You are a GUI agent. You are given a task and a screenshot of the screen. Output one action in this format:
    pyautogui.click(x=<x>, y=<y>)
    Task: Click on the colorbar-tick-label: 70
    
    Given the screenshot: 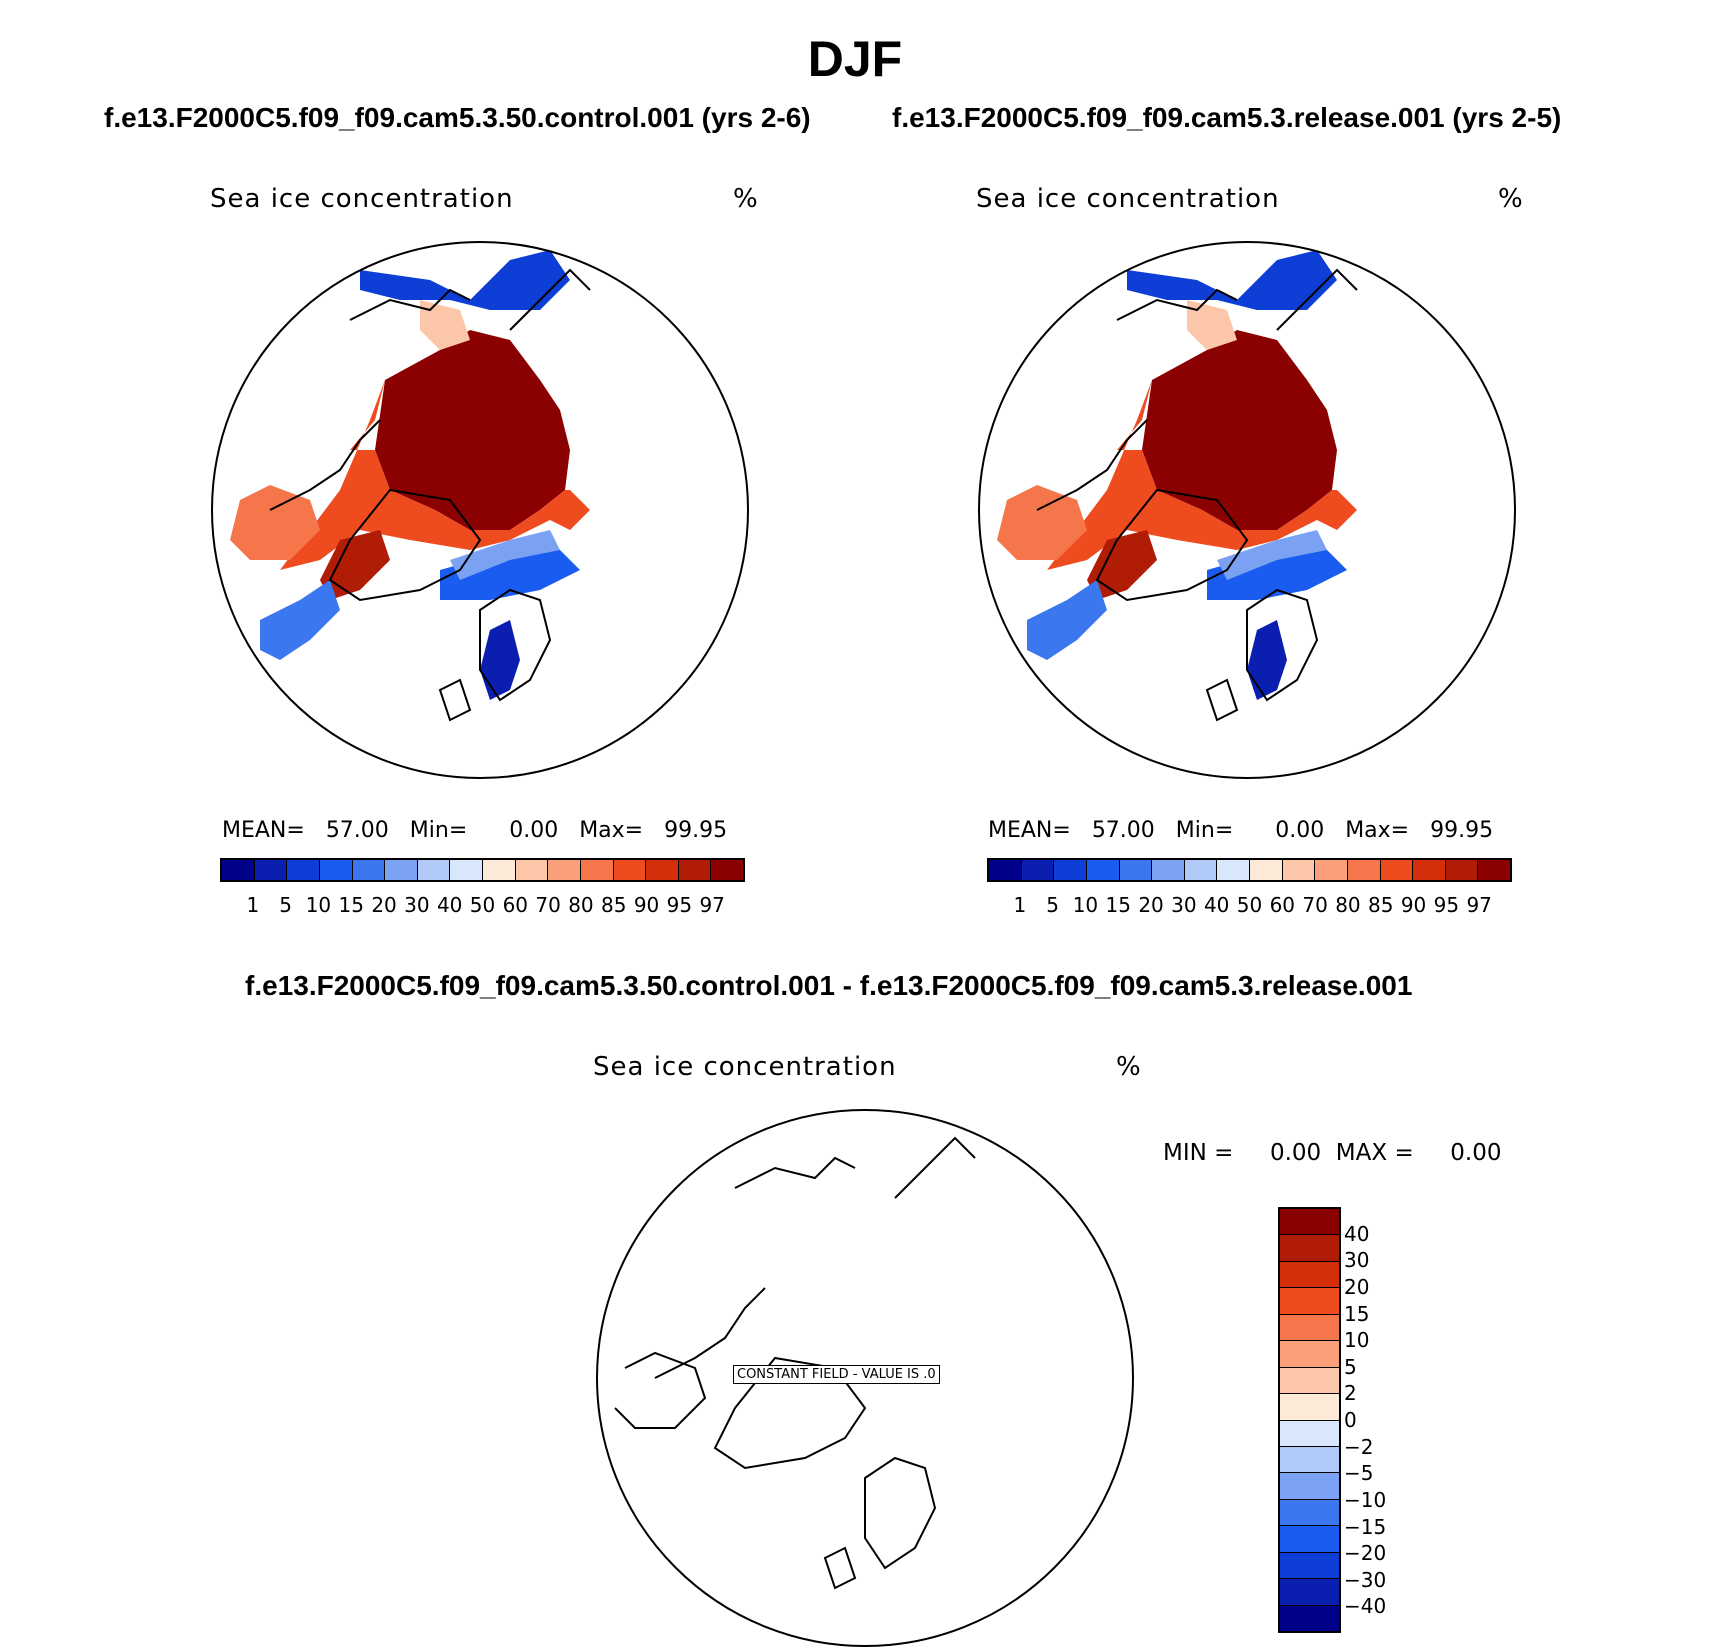 What is the action you would take?
    pyautogui.click(x=548, y=905)
    